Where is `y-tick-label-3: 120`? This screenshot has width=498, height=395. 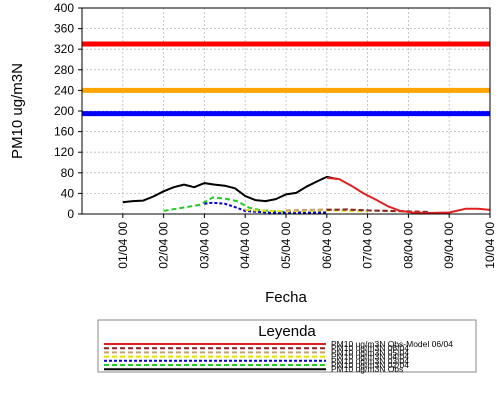
y-tick-label-3: 120 is located at coordinates (64, 152).